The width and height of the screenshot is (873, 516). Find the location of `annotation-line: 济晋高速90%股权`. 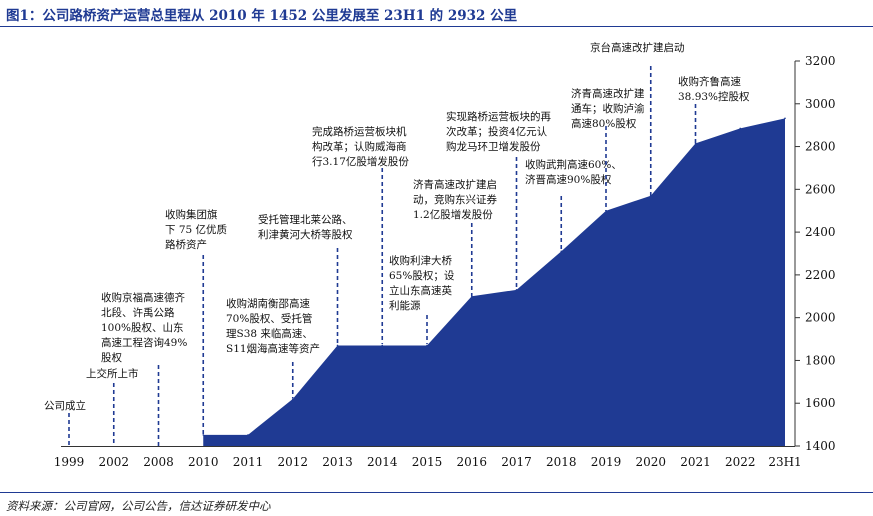

annotation-line: 济晋高速90%股权 is located at coordinates (568, 179).